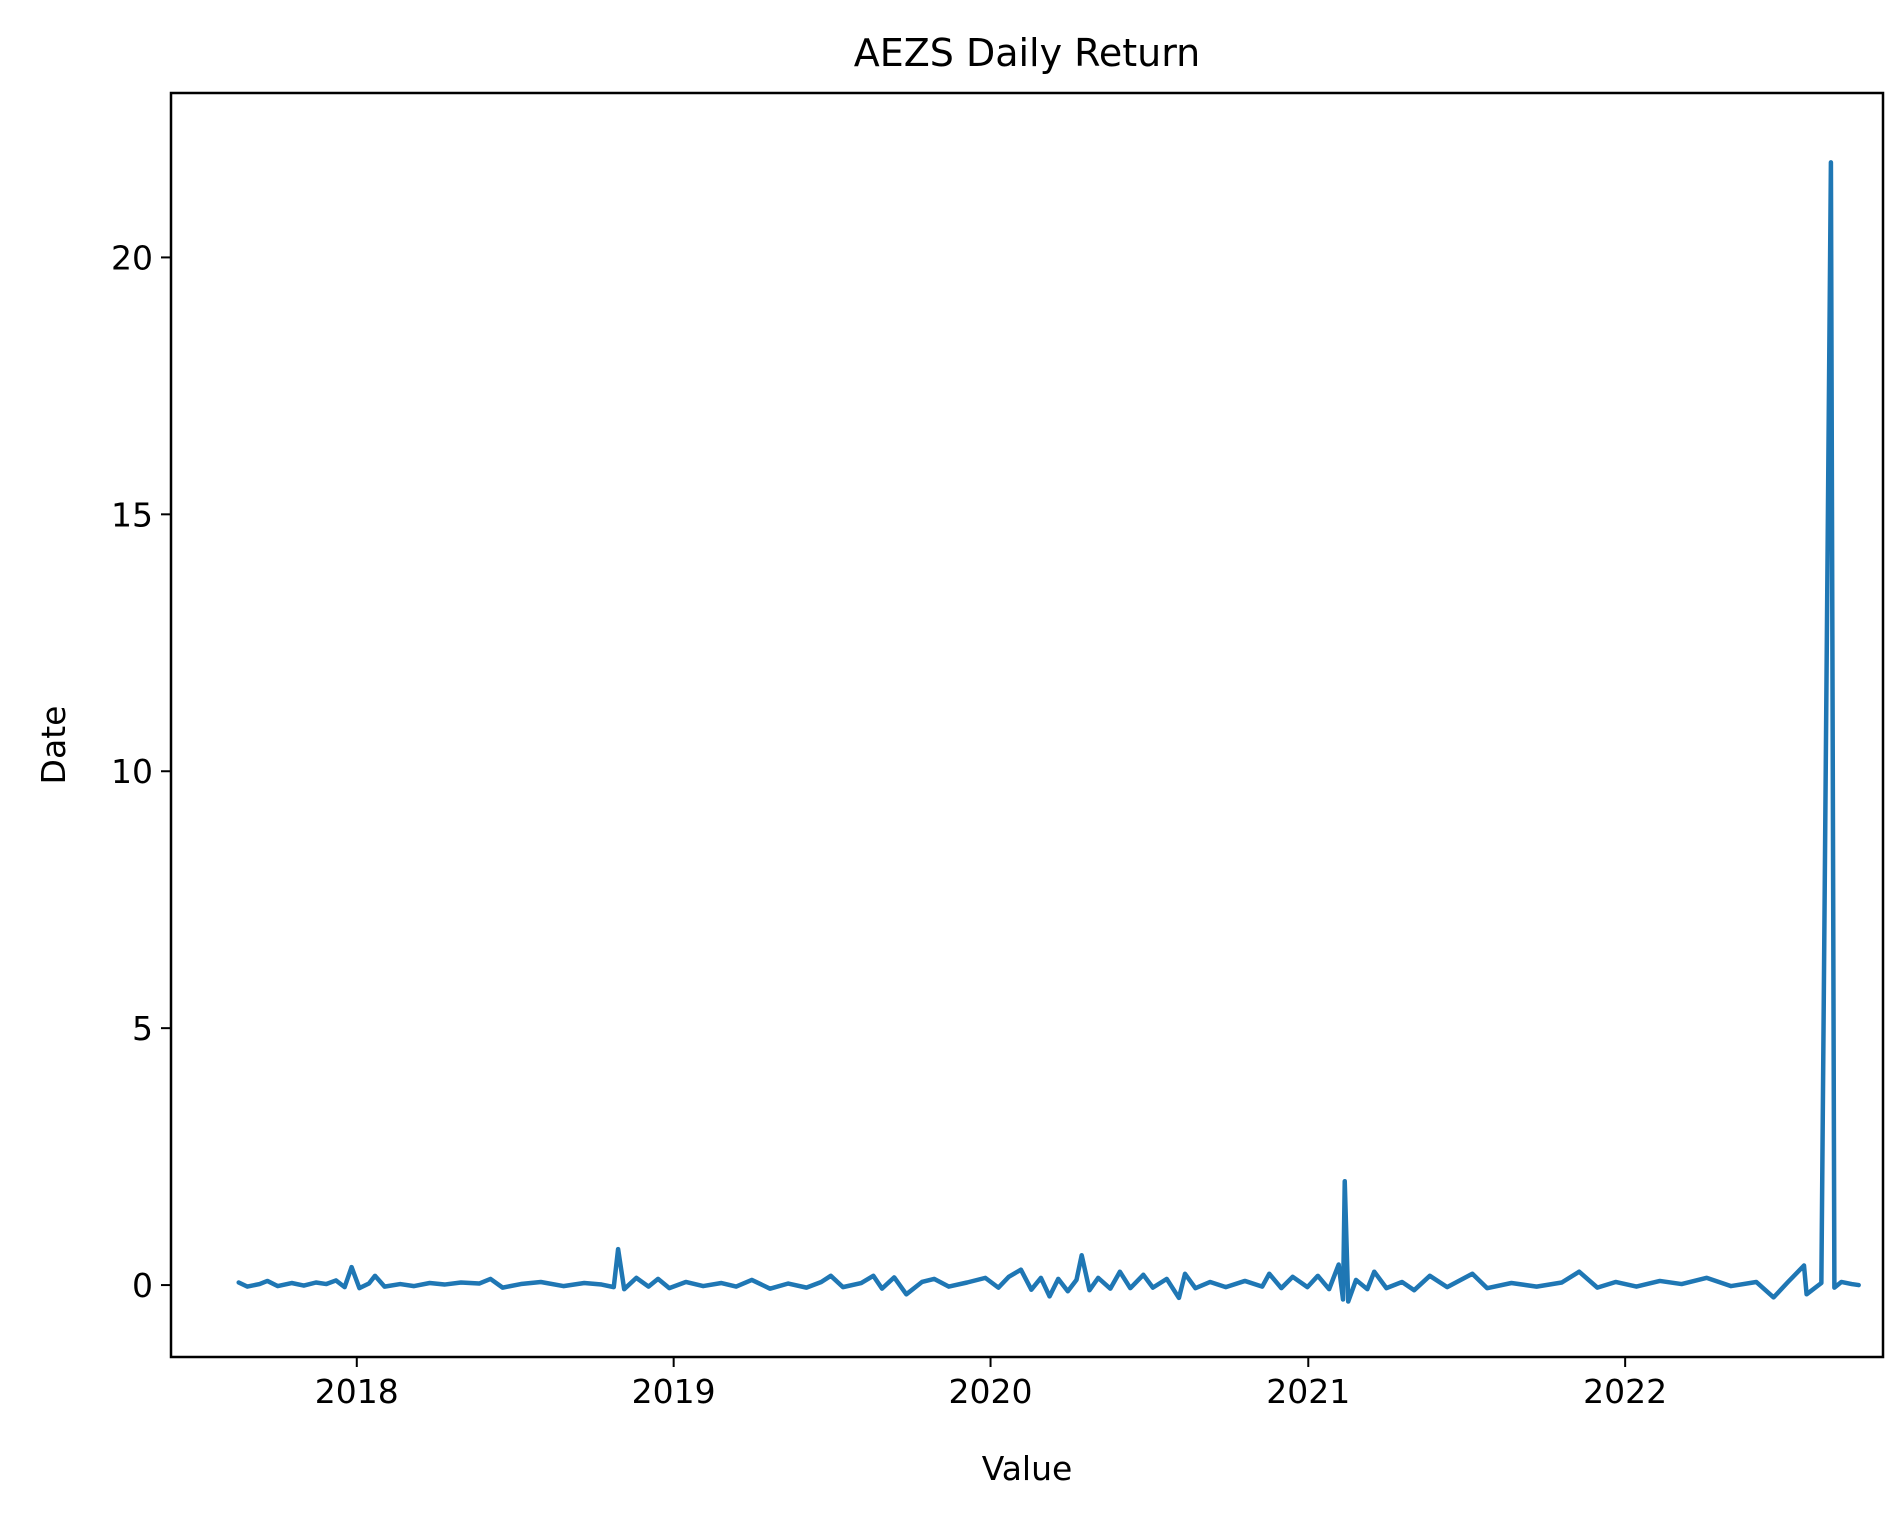  Describe the element at coordinates (132, 771) in the screenshot. I see `y-tick-label: 10` at that location.